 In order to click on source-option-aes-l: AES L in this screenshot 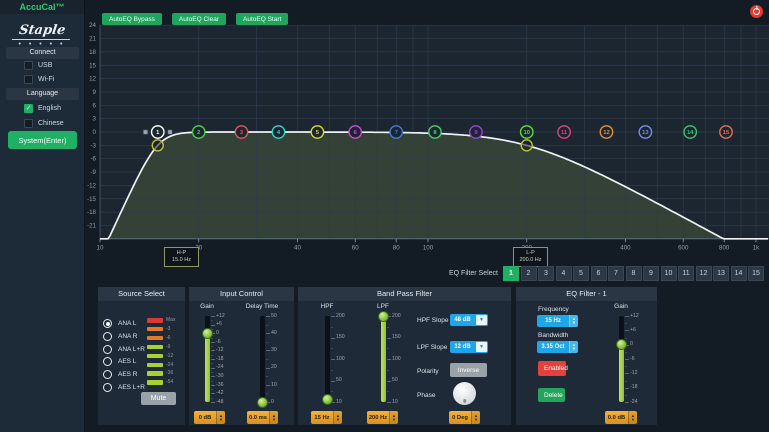, I will do `click(119, 361)`.